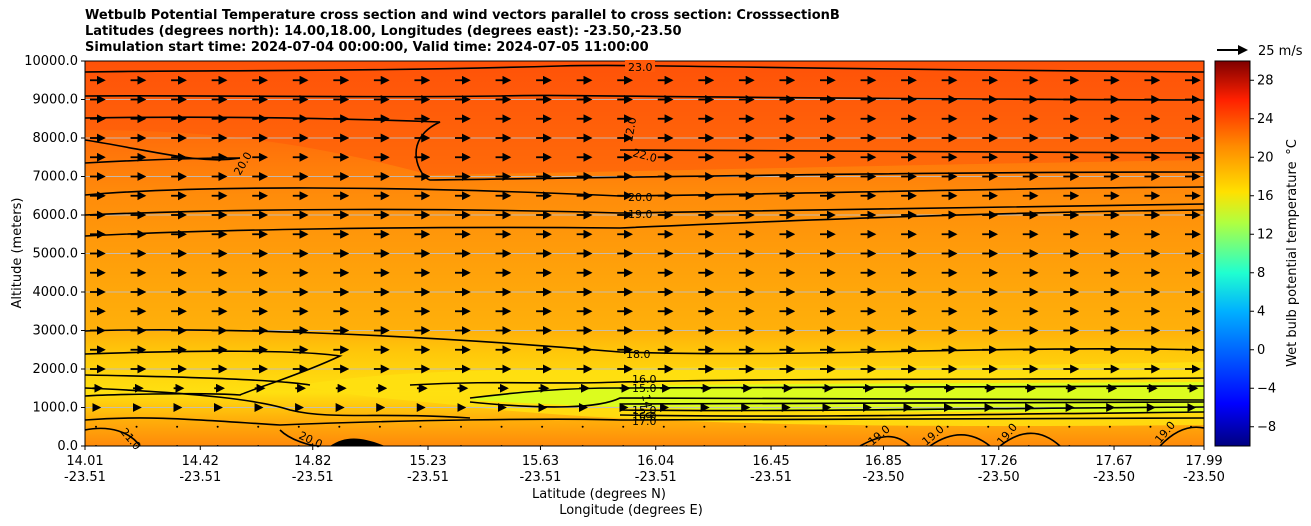 This screenshot has height=526, width=1311. What do you see at coordinates (770, 461) in the screenshot?
I see `x-tick-label-lat: 16.45` at bounding box center [770, 461].